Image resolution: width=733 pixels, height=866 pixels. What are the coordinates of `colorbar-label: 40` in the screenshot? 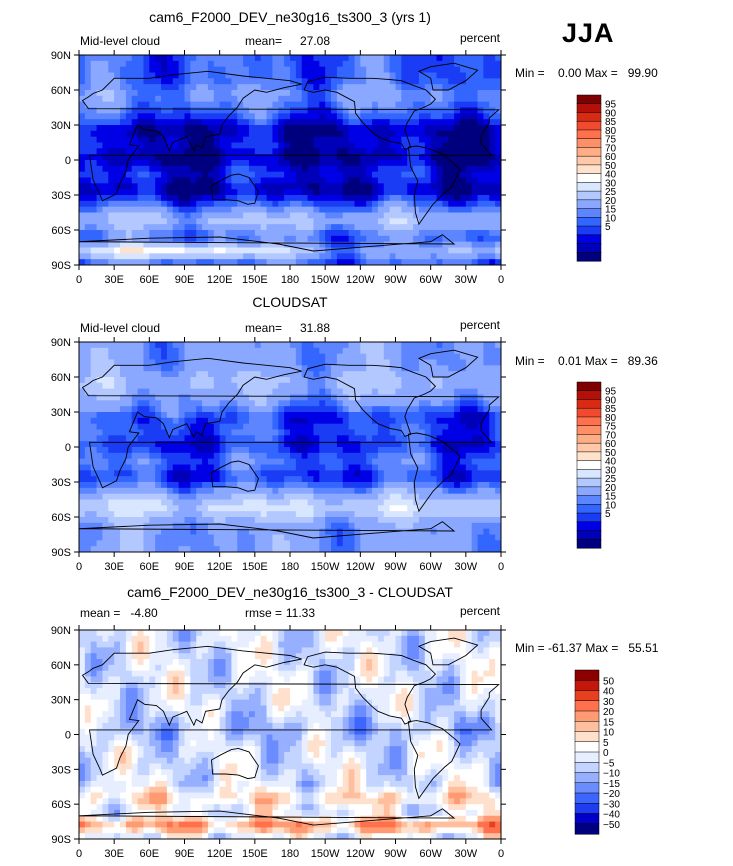 It's located at (611, 175).